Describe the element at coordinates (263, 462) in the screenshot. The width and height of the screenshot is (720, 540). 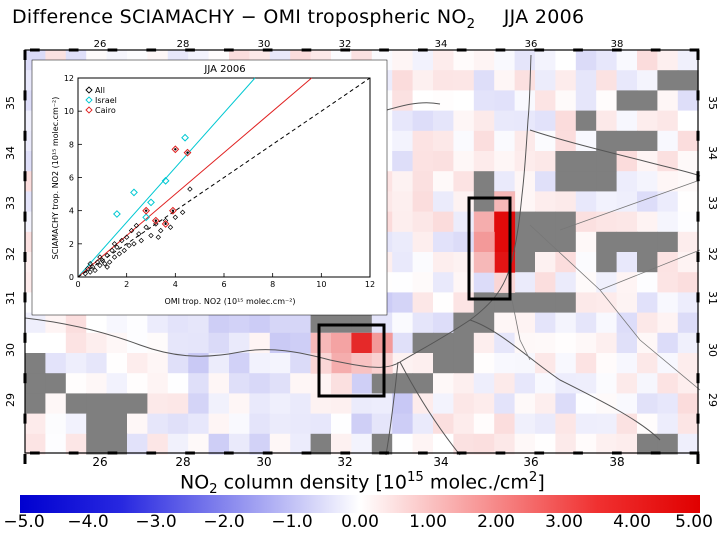
I see `lon-label-bottom: 30` at that location.